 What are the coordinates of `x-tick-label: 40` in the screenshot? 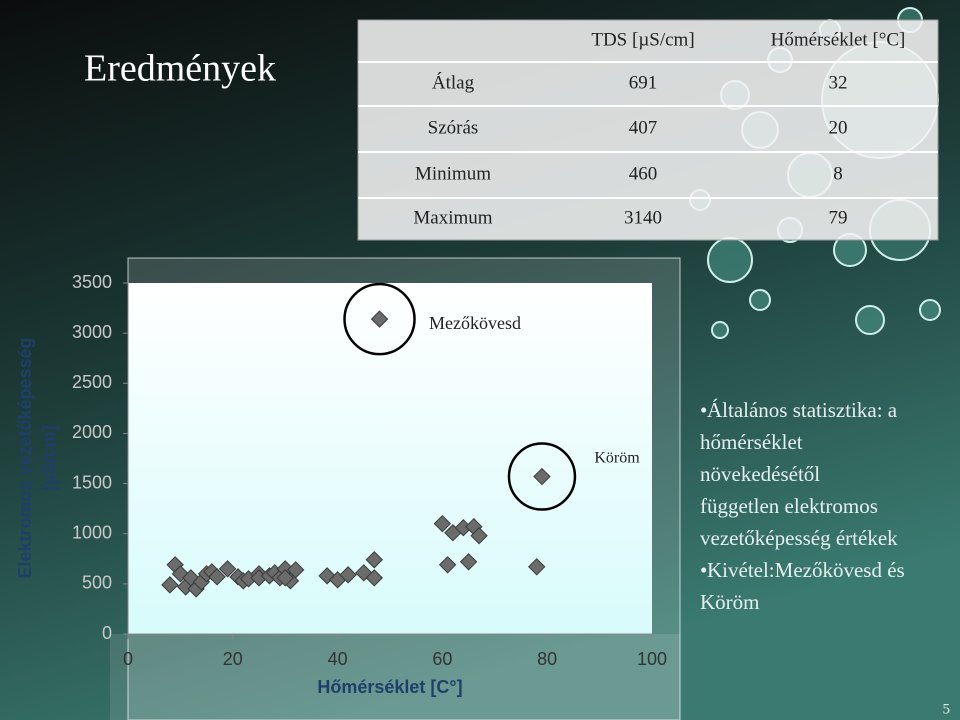 It's located at (338, 659).